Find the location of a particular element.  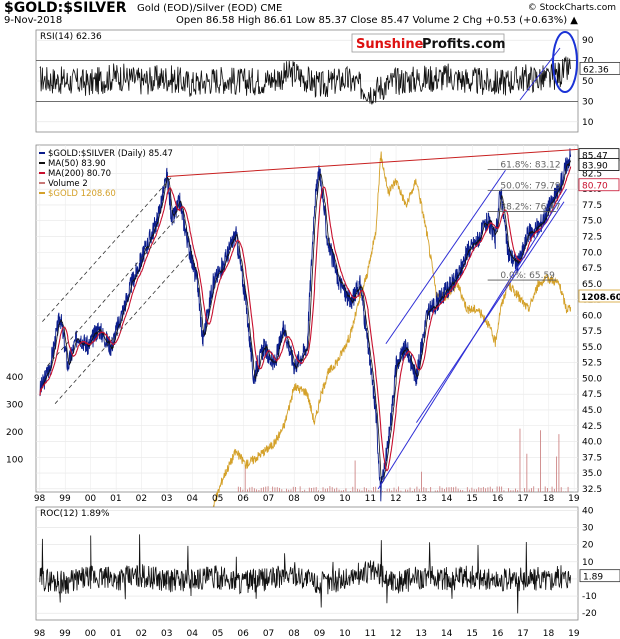

x-axis-label-bottom: 09 is located at coordinates (320, 634).